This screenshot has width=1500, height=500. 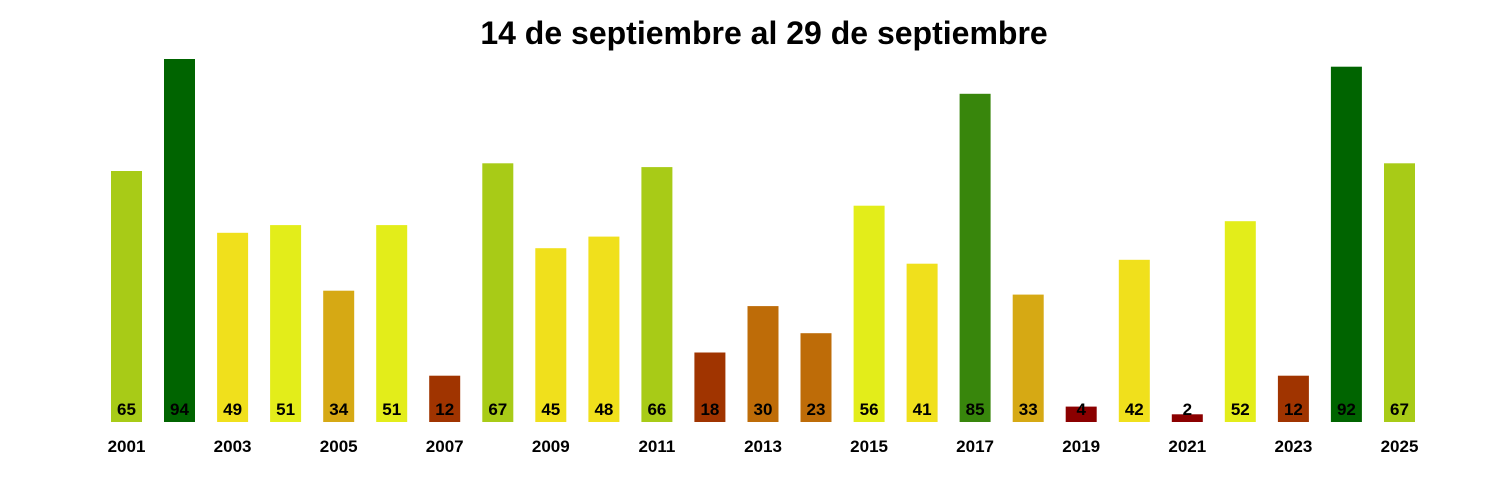 I want to click on x-tick-label-2001: 2001, so click(x=127, y=446).